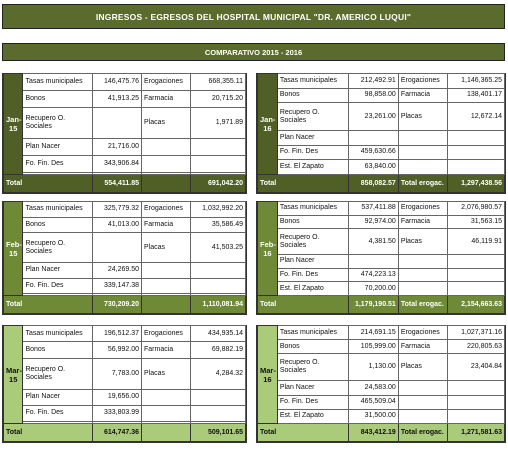  I want to click on income-value: 343,906.84, so click(117, 164).